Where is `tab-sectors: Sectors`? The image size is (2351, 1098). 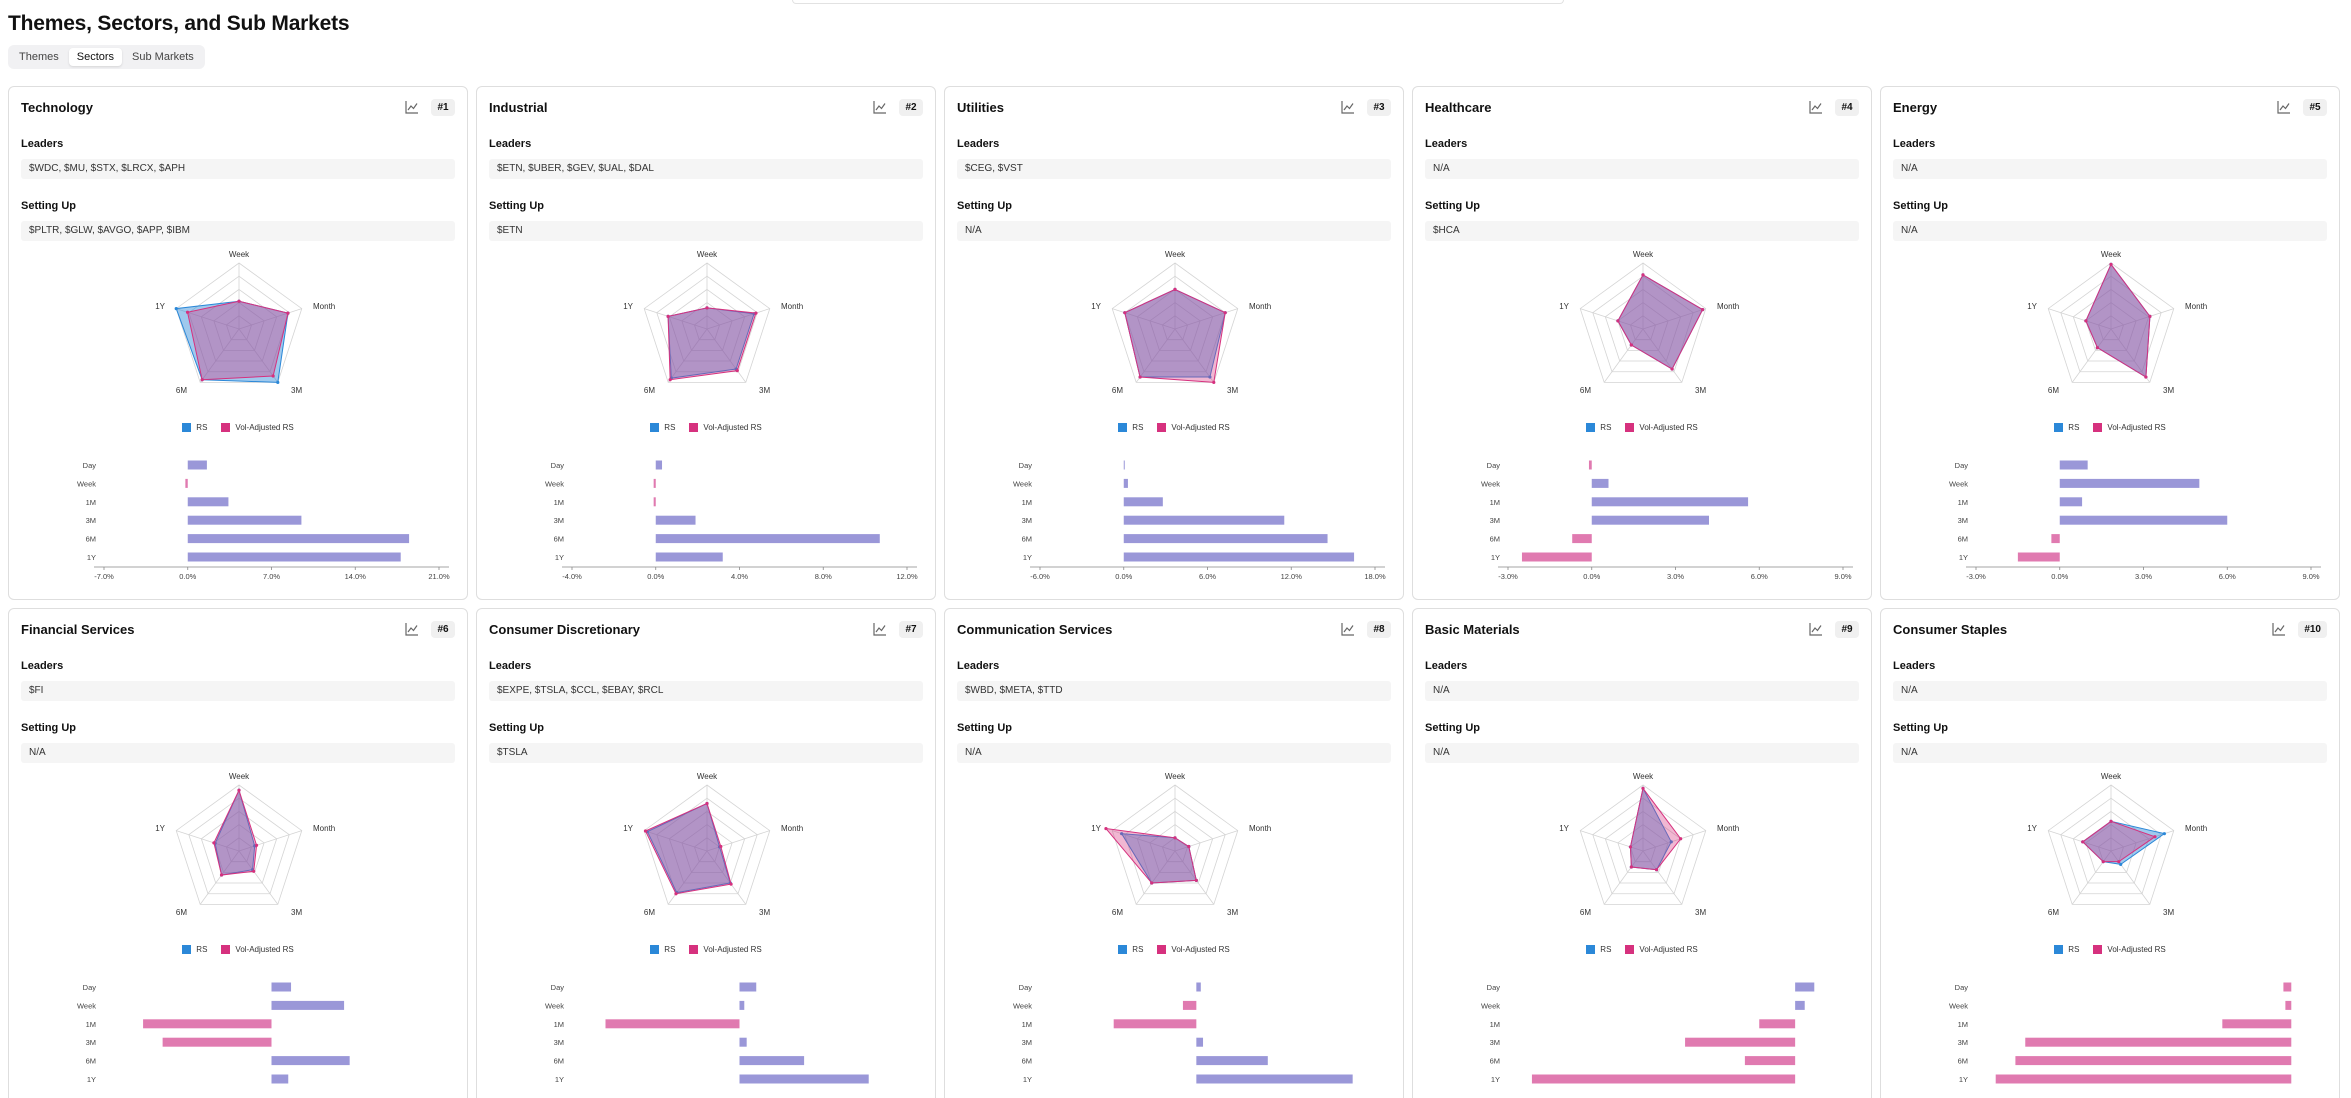
tab-sectors: Sectors is located at coordinates (95, 57).